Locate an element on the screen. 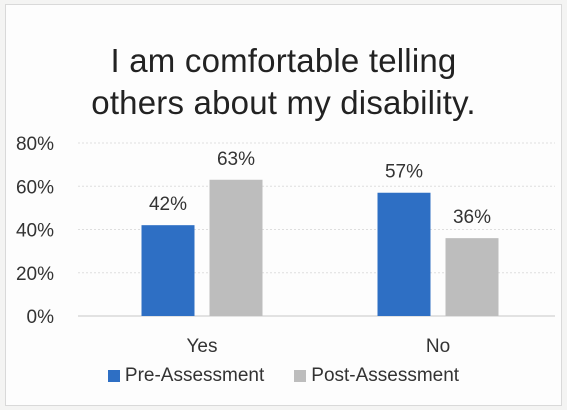 The height and width of the screenshot is (410, 567). bar-yes-post is located at coordinates (236, 247).